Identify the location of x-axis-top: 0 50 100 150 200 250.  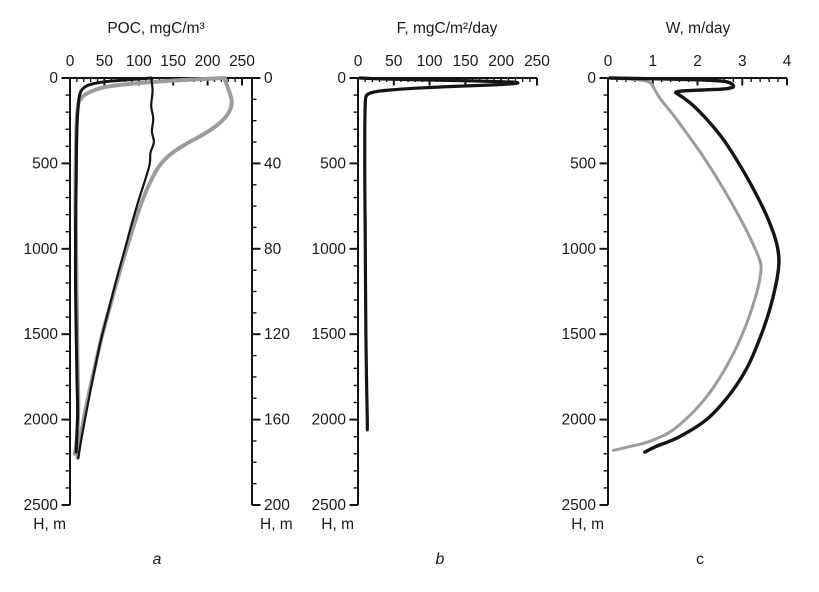
(452, 69).